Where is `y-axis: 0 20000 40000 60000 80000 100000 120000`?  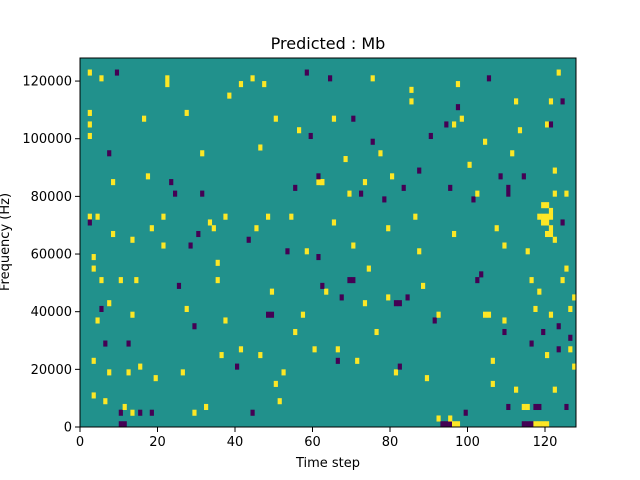
y-axis: 0 20000 40000 60000 80000 100000 120000 is located at coordinates (51, 255).